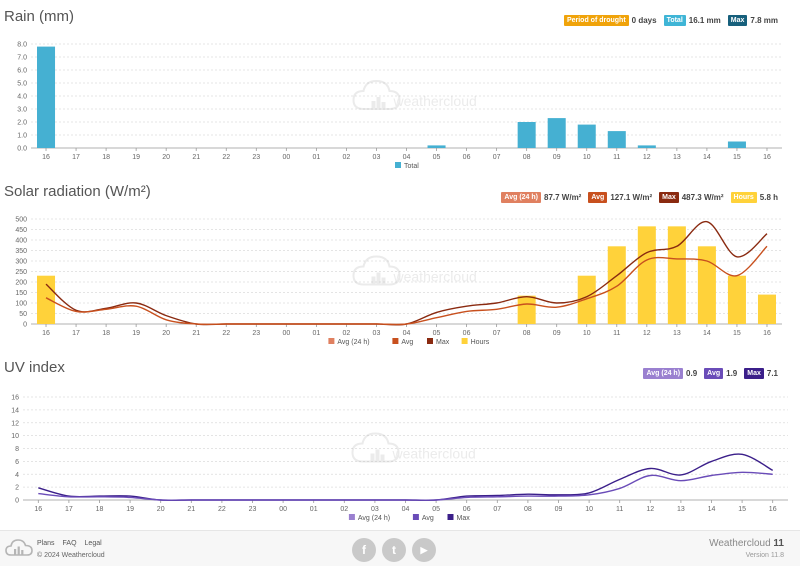 Image resolution: width=800 pixels, height=566 pixels. What do you see at coordinates (406, 285) in the screenshot?
I see `solar-line-avg` at bounding box center [406, 285].